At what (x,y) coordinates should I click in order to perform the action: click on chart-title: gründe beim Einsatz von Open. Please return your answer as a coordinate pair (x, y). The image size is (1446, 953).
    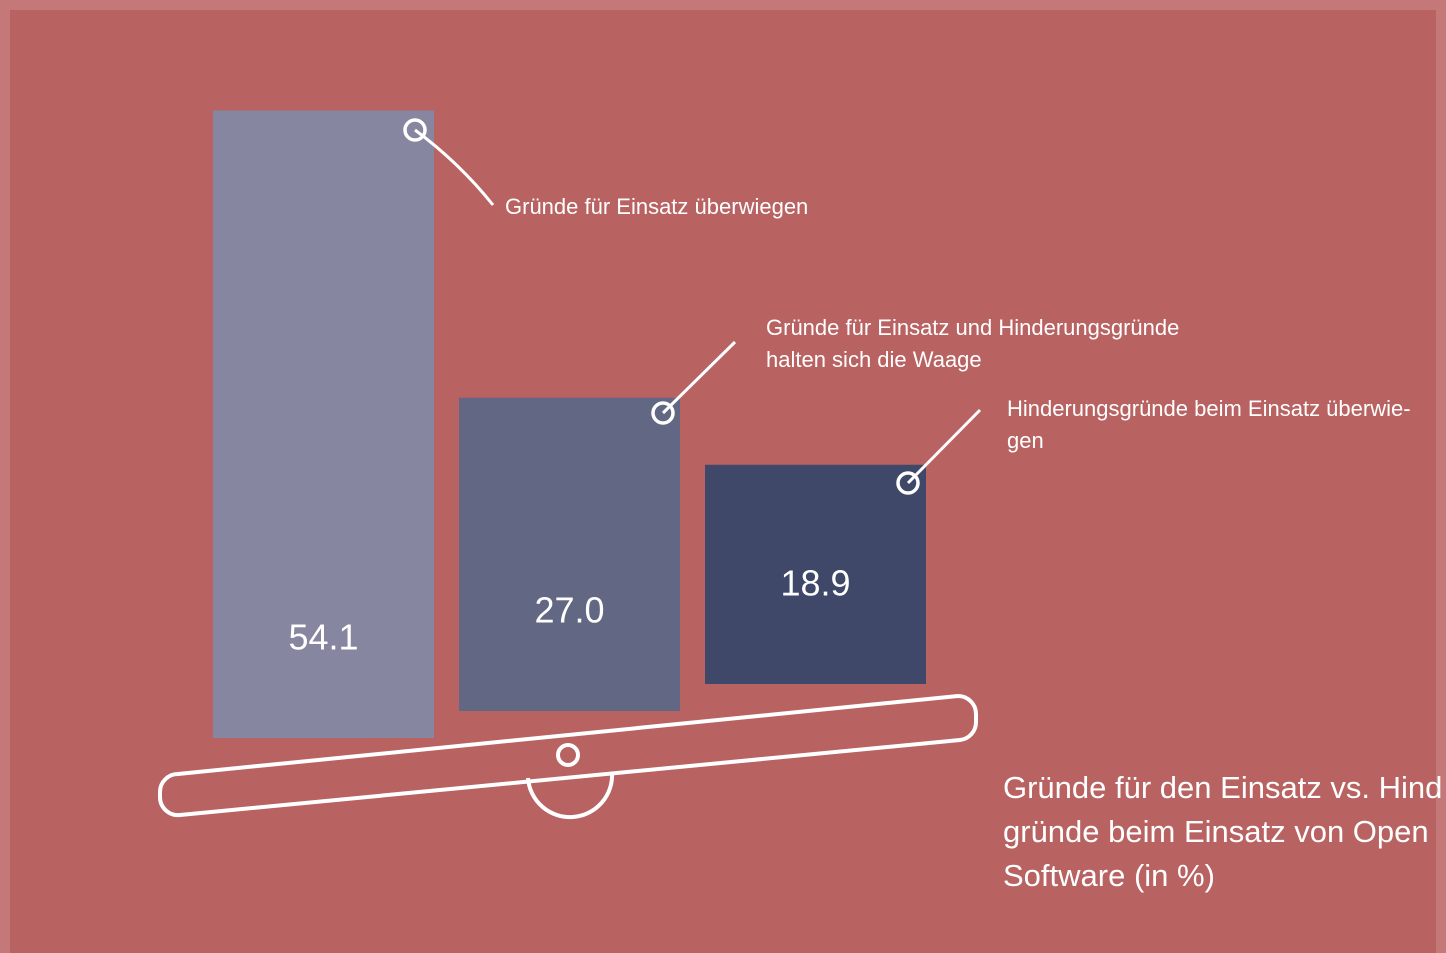
    Looking at the image, I should click on (1216, 831).